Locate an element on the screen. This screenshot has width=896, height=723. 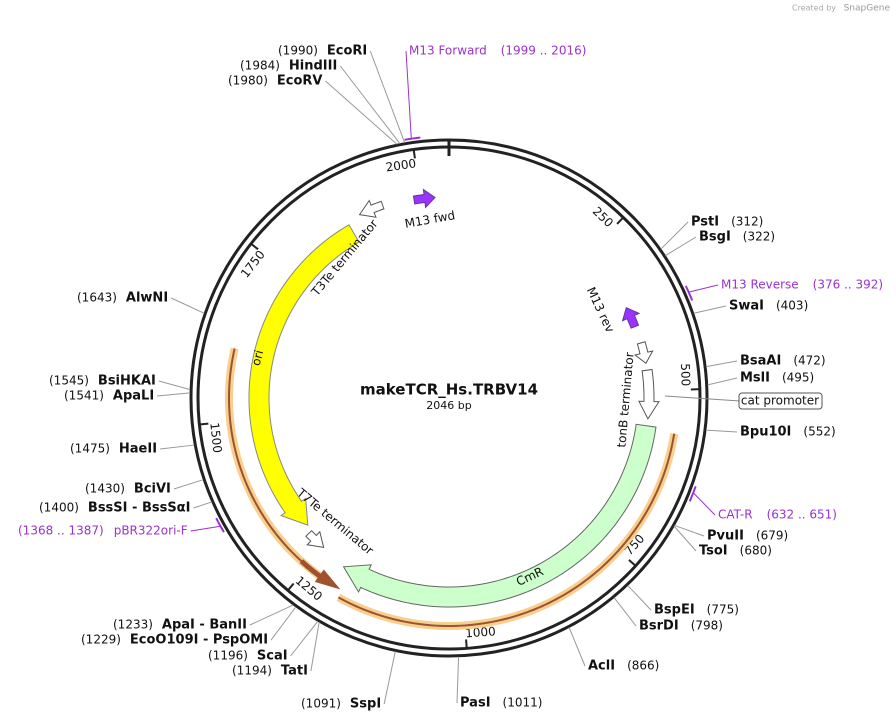
m13rev-arrow is located at coordinates (631, 317).